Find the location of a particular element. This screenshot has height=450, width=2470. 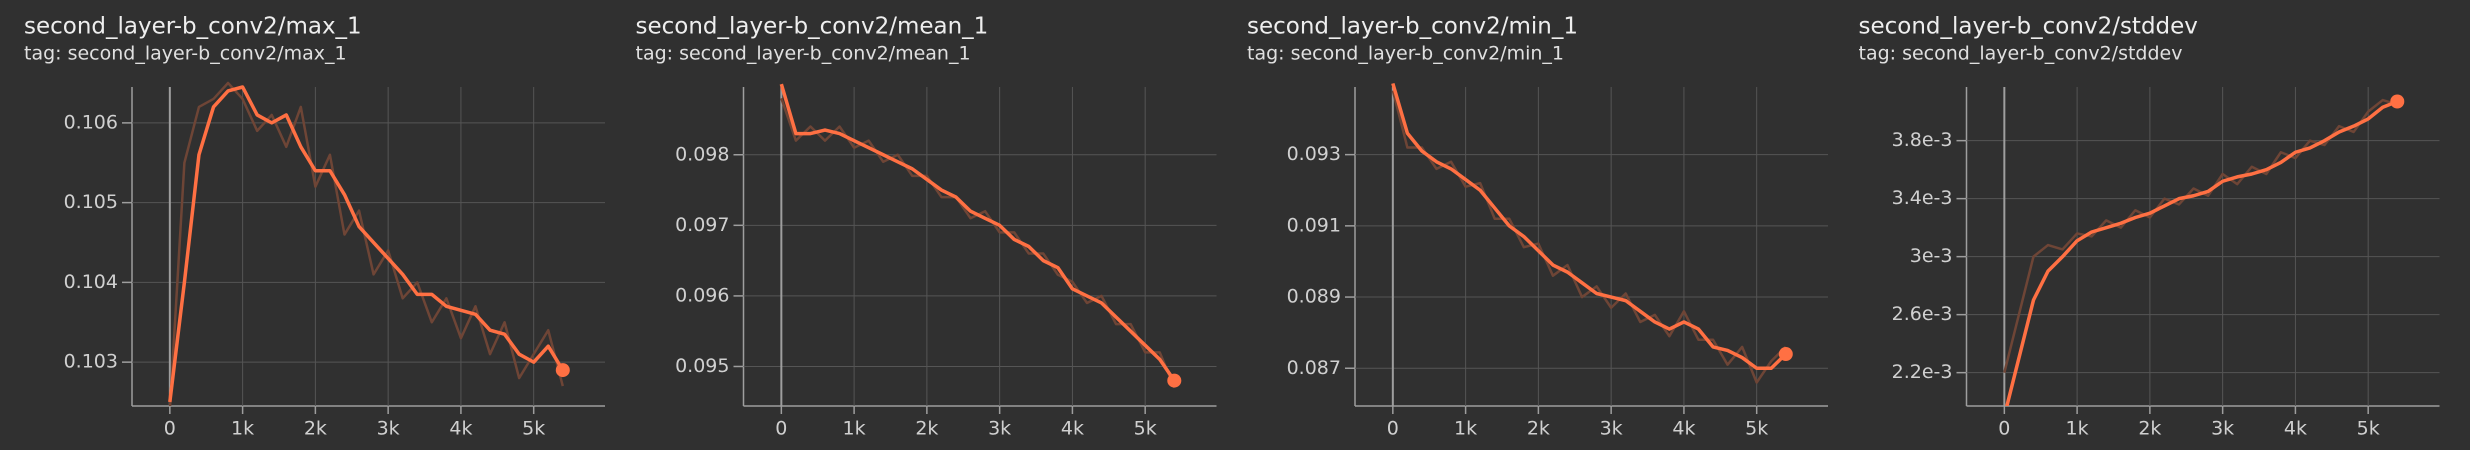

y-tick-label: 3e-3 is located at coordinates (1931, 256).